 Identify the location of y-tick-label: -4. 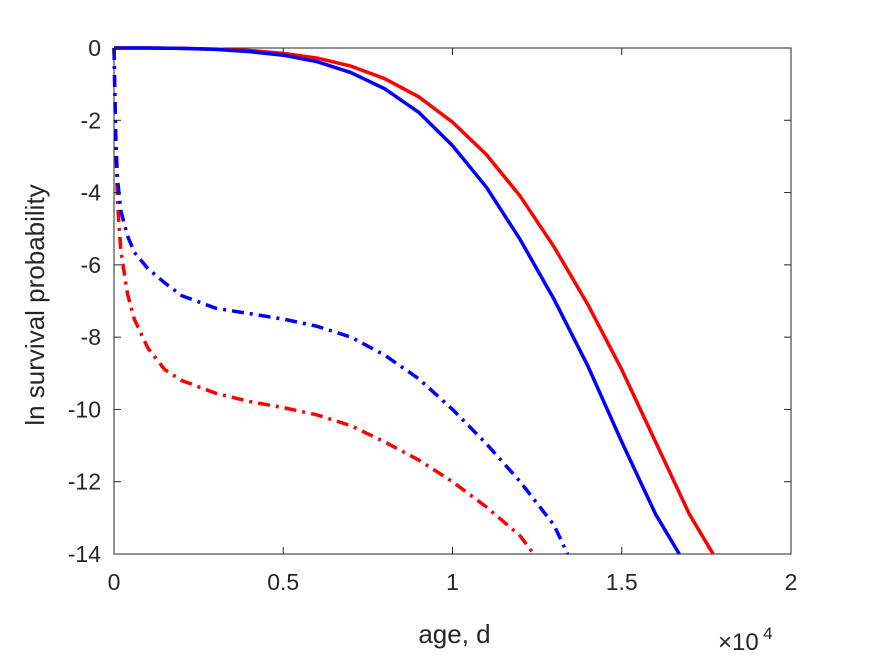
(91, 193).